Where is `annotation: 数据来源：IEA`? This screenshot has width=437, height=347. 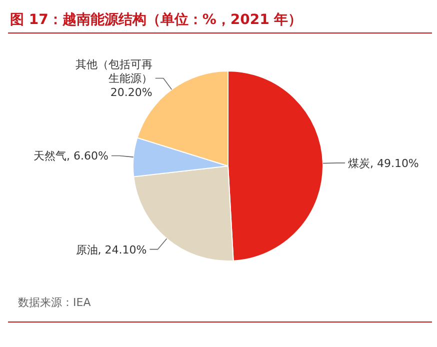
annotation: 数据来源：IEA is located at coordinates (54, 302).